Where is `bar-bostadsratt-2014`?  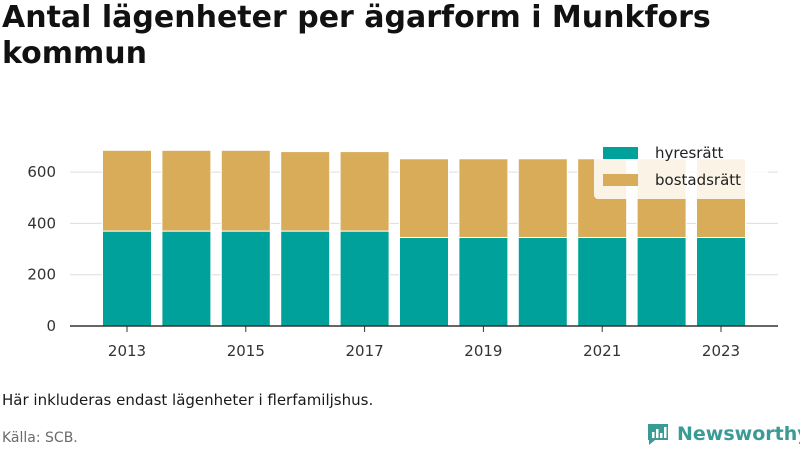
bar-bostadsratt-2014 is located at coordinates (186, 190).